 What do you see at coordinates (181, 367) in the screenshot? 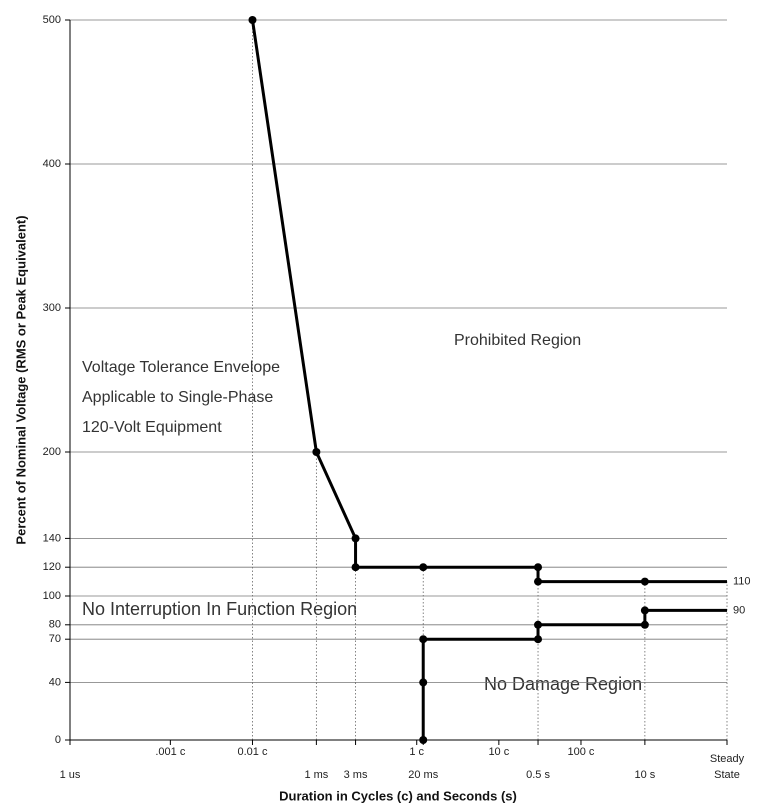
I see `annotation: Voltage Tolerance Envelope` at bounding box center [181, 367].